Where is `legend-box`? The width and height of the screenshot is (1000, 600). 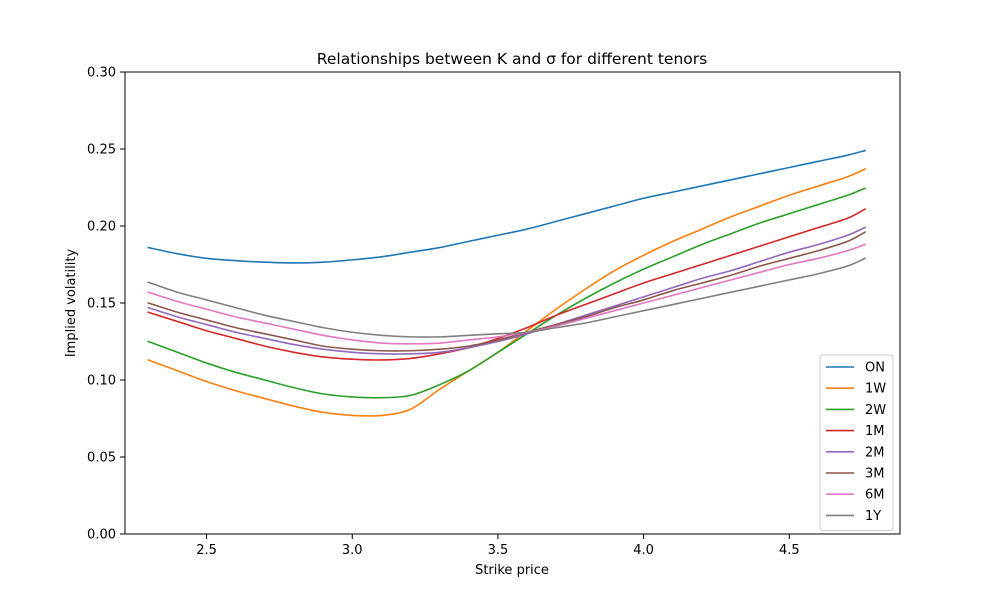
legend-box is located at coordinates (856, 443).